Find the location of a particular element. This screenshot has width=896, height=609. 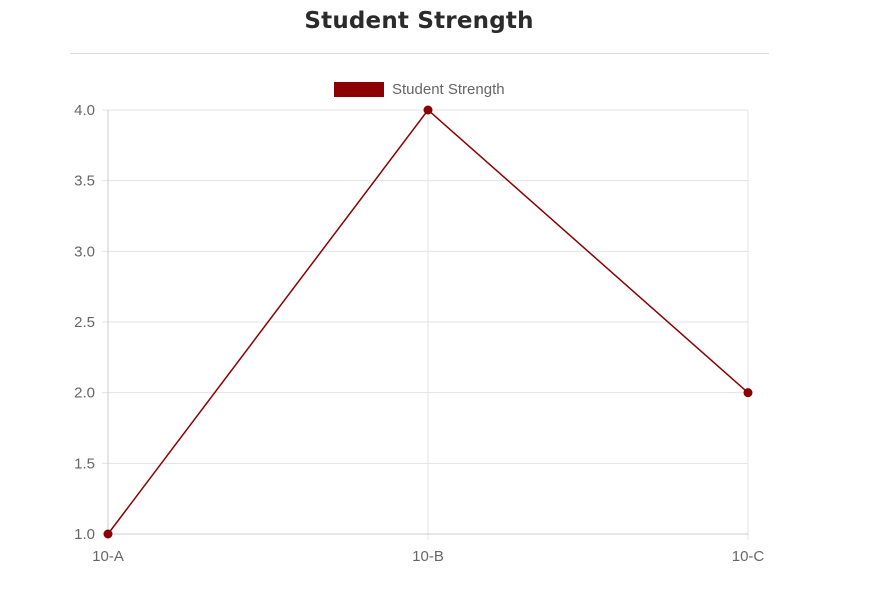

data-point-10-b is located at coordinates (428, 110).